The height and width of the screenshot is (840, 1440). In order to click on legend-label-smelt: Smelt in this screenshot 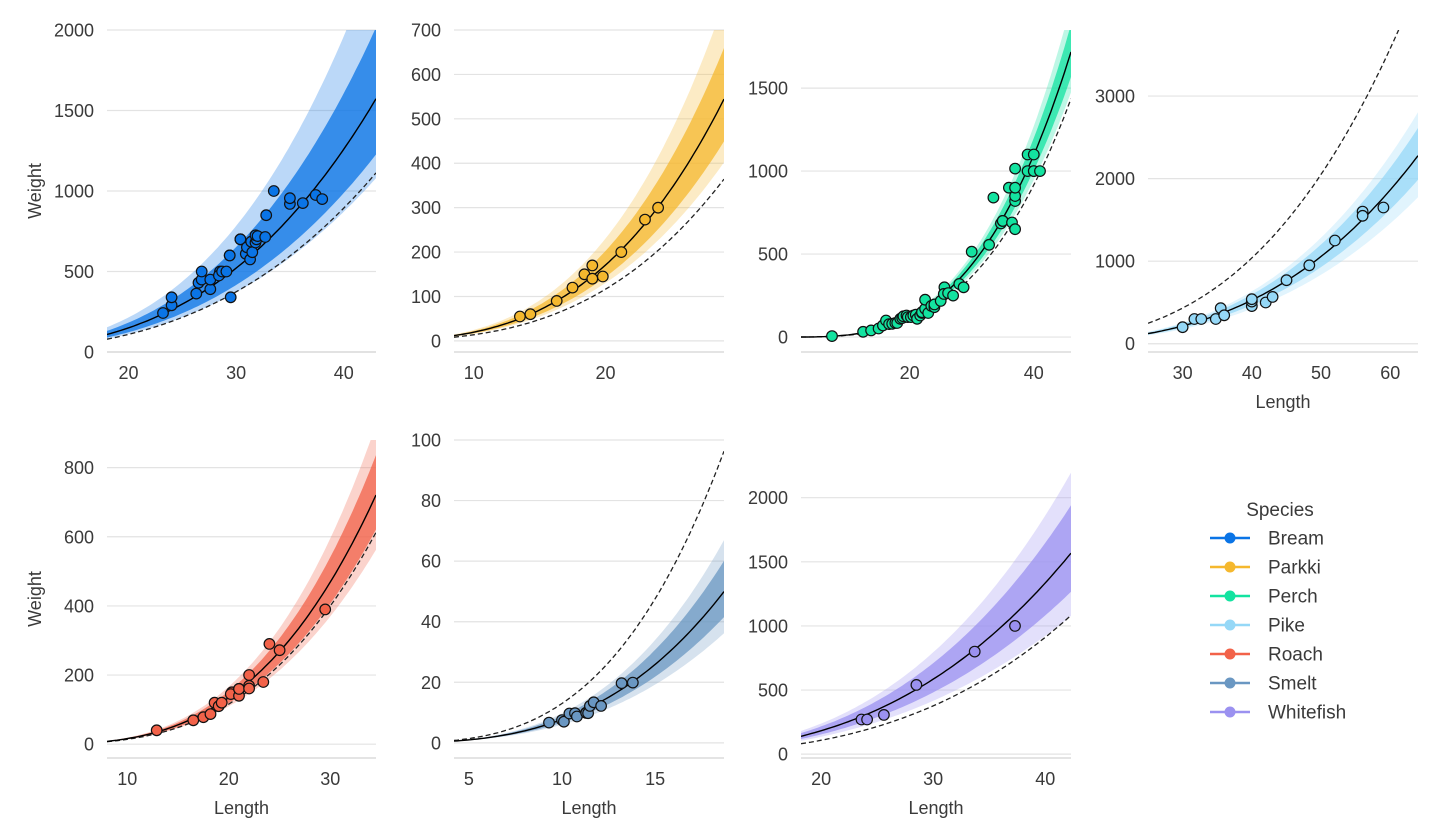, I will do `click(1292, 684)`.